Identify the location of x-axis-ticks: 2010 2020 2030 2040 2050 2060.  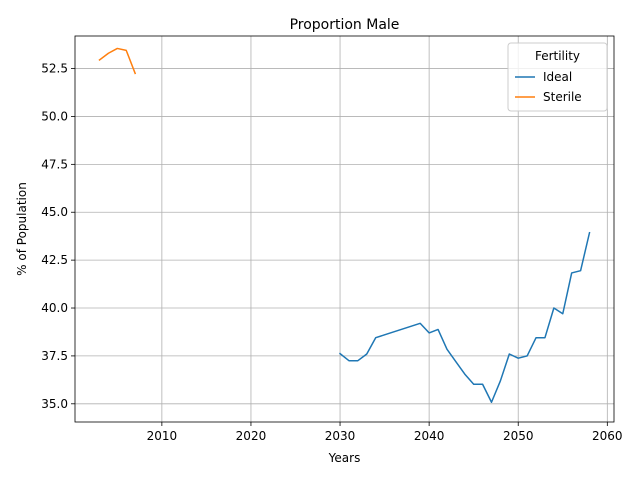
(385, 432).